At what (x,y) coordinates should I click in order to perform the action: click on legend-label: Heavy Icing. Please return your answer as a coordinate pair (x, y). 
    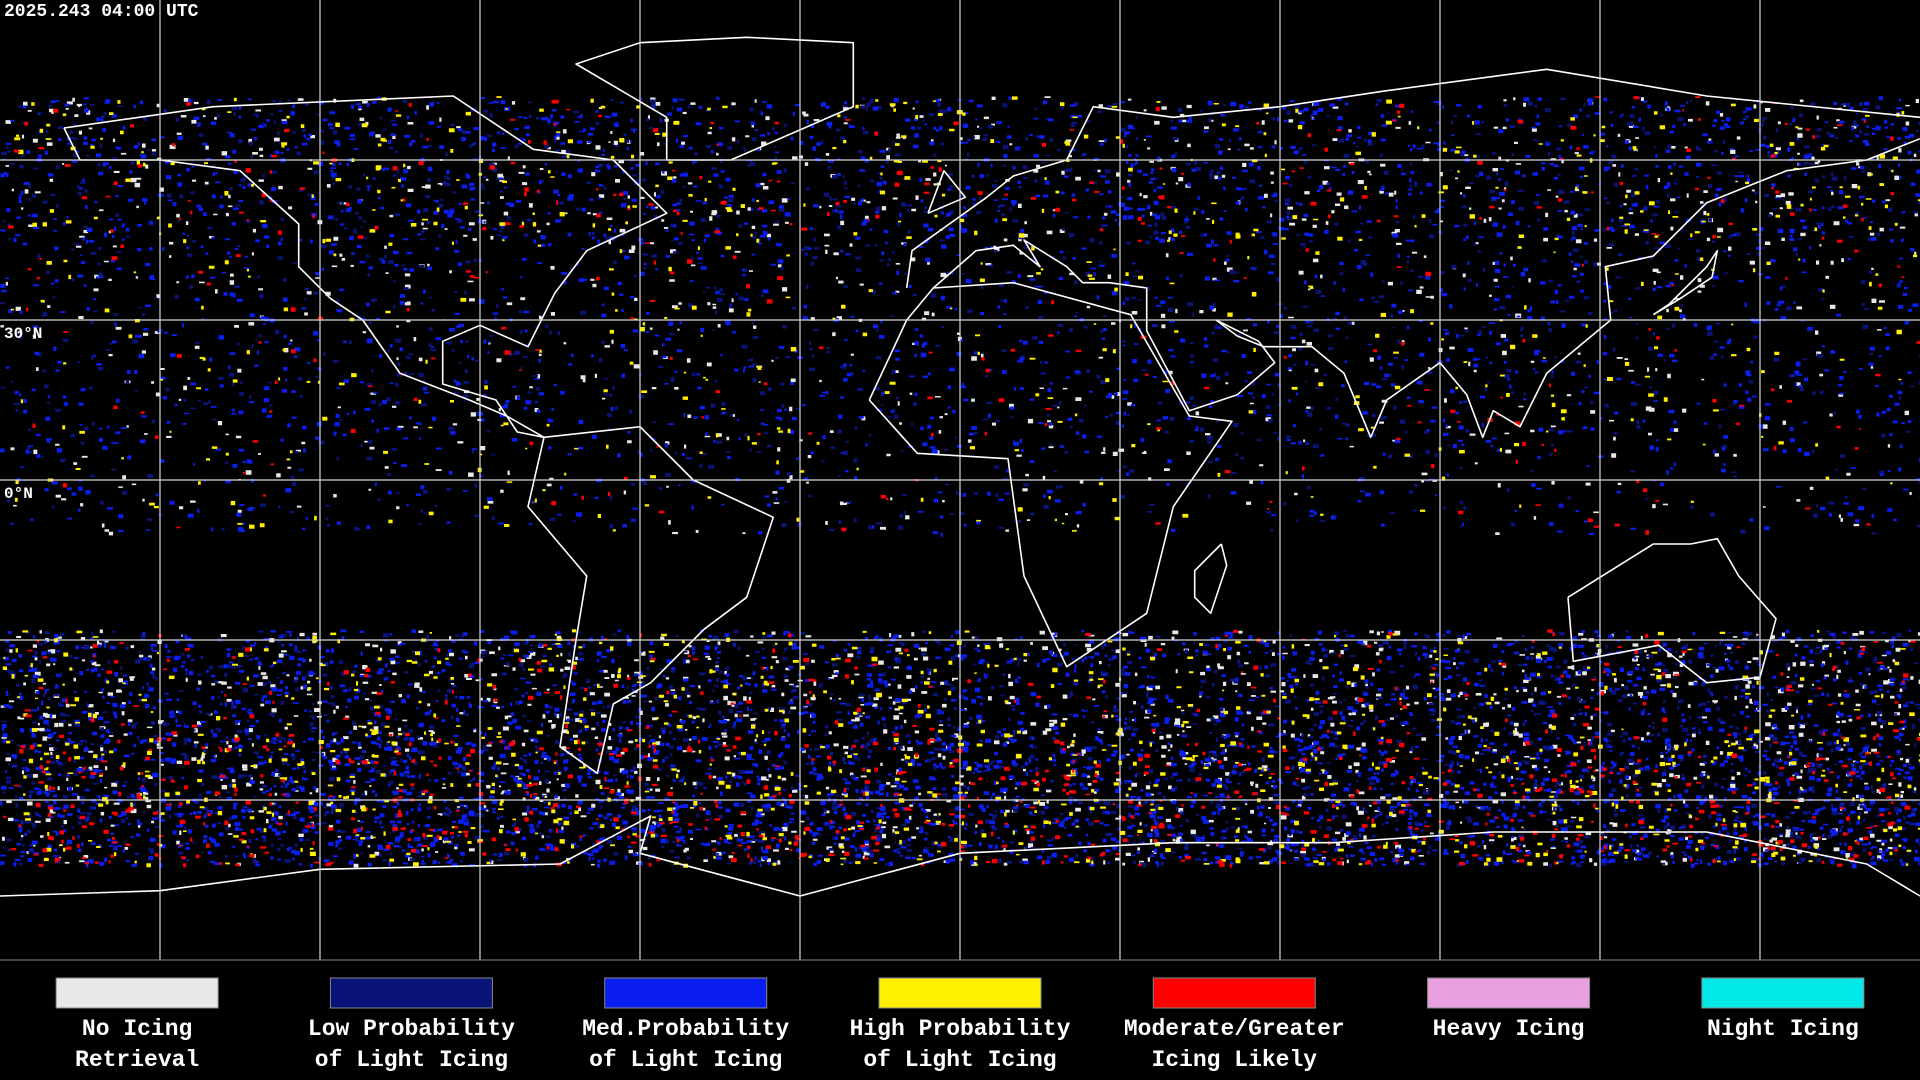
    Looking at the image, I should click on (1509, 1029).